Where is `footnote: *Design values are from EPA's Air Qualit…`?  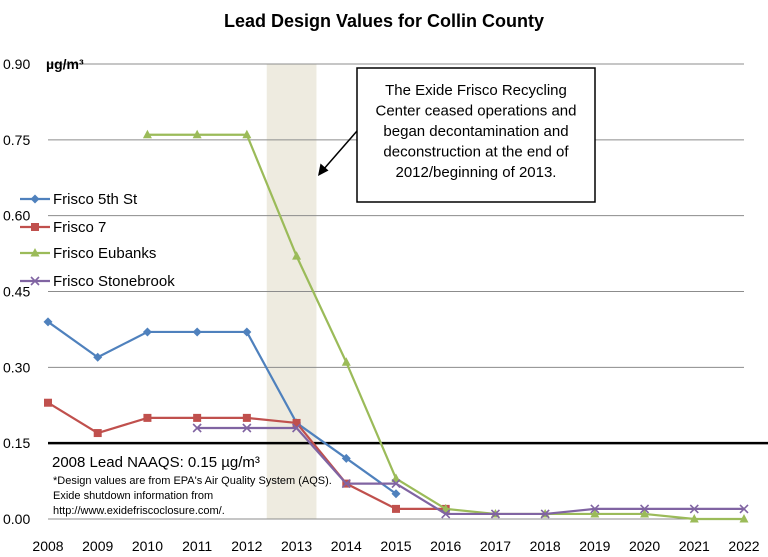 footnote: *Design values are from EPA's Air Qualit… is located at coordinates (192, 496).